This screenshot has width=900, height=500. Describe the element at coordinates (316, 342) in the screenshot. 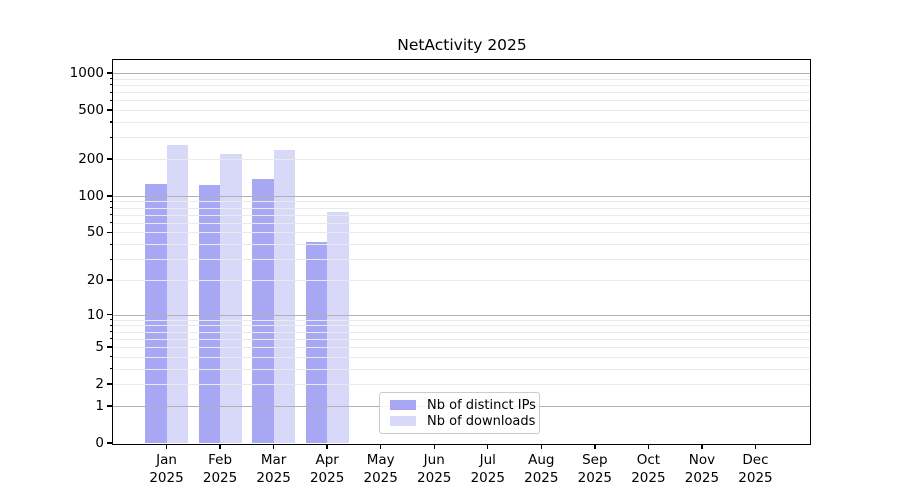

I see `bar-distinct-ips-apr` at that location.